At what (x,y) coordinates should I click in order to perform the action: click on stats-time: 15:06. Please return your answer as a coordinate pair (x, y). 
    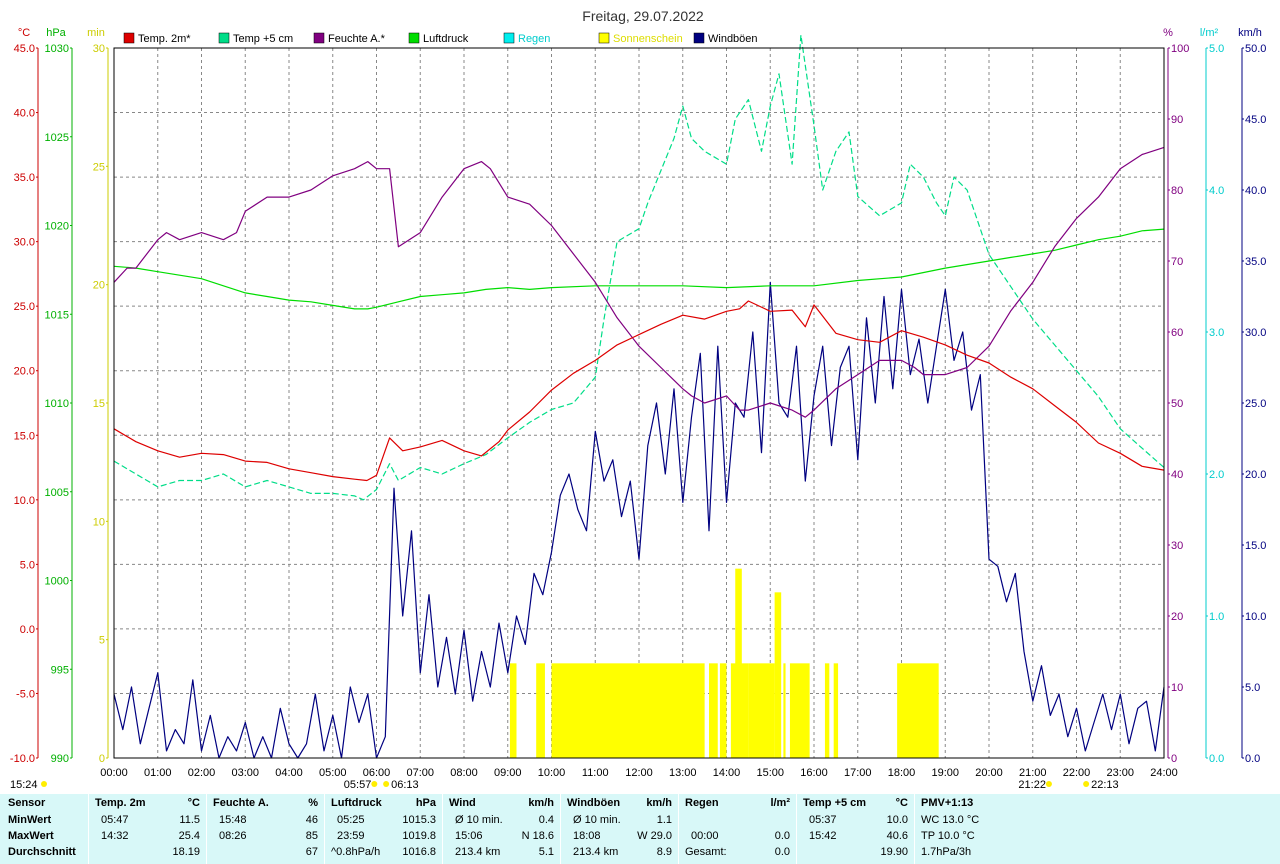
    Looking at the image, I should click on (469, 836).